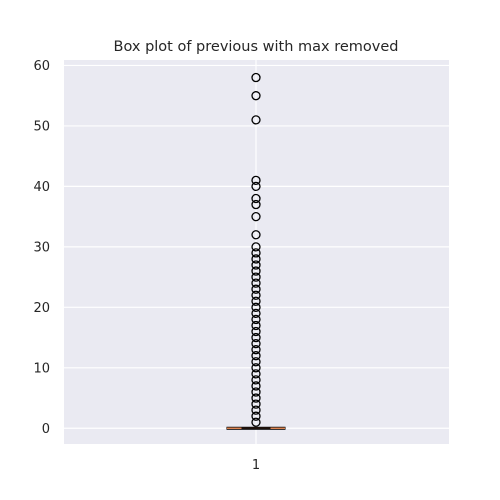  What do you see at coordinates (41, 308) in the screenshot?
I see `y-tick-label: 20` at bounding box center [41, 308].